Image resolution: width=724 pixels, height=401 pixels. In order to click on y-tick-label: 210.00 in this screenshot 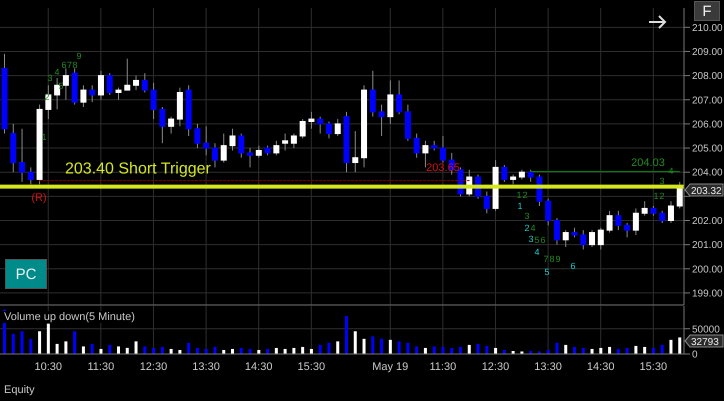, I will do `click(708, 28)`.